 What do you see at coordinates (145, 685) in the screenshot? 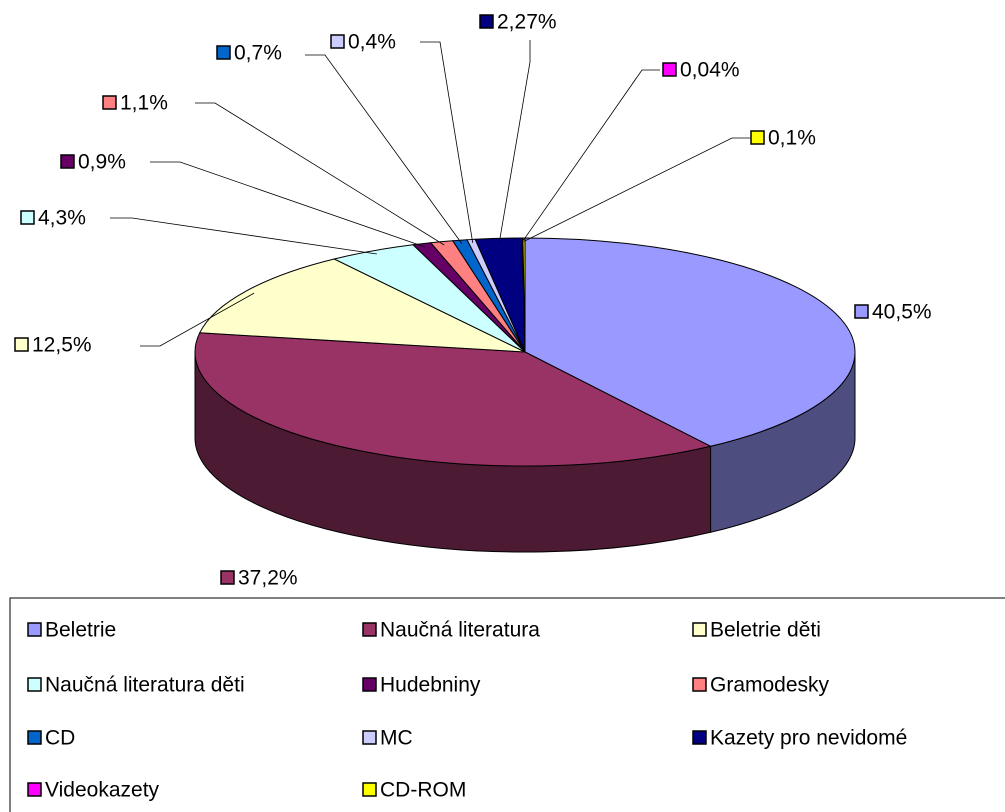
I see `legend-label: Naučná literatura děti` at bounding box center [145, 685].